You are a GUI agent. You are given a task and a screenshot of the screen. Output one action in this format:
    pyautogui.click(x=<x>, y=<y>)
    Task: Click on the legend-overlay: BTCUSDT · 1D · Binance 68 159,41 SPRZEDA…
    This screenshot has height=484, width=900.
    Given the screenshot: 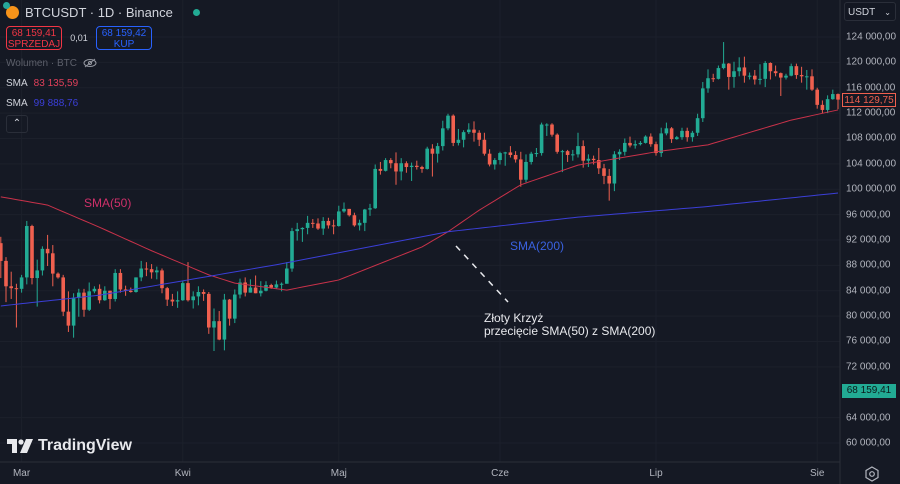 What is the action you would take?
    pyautogui.click(x=101, y=67)
    